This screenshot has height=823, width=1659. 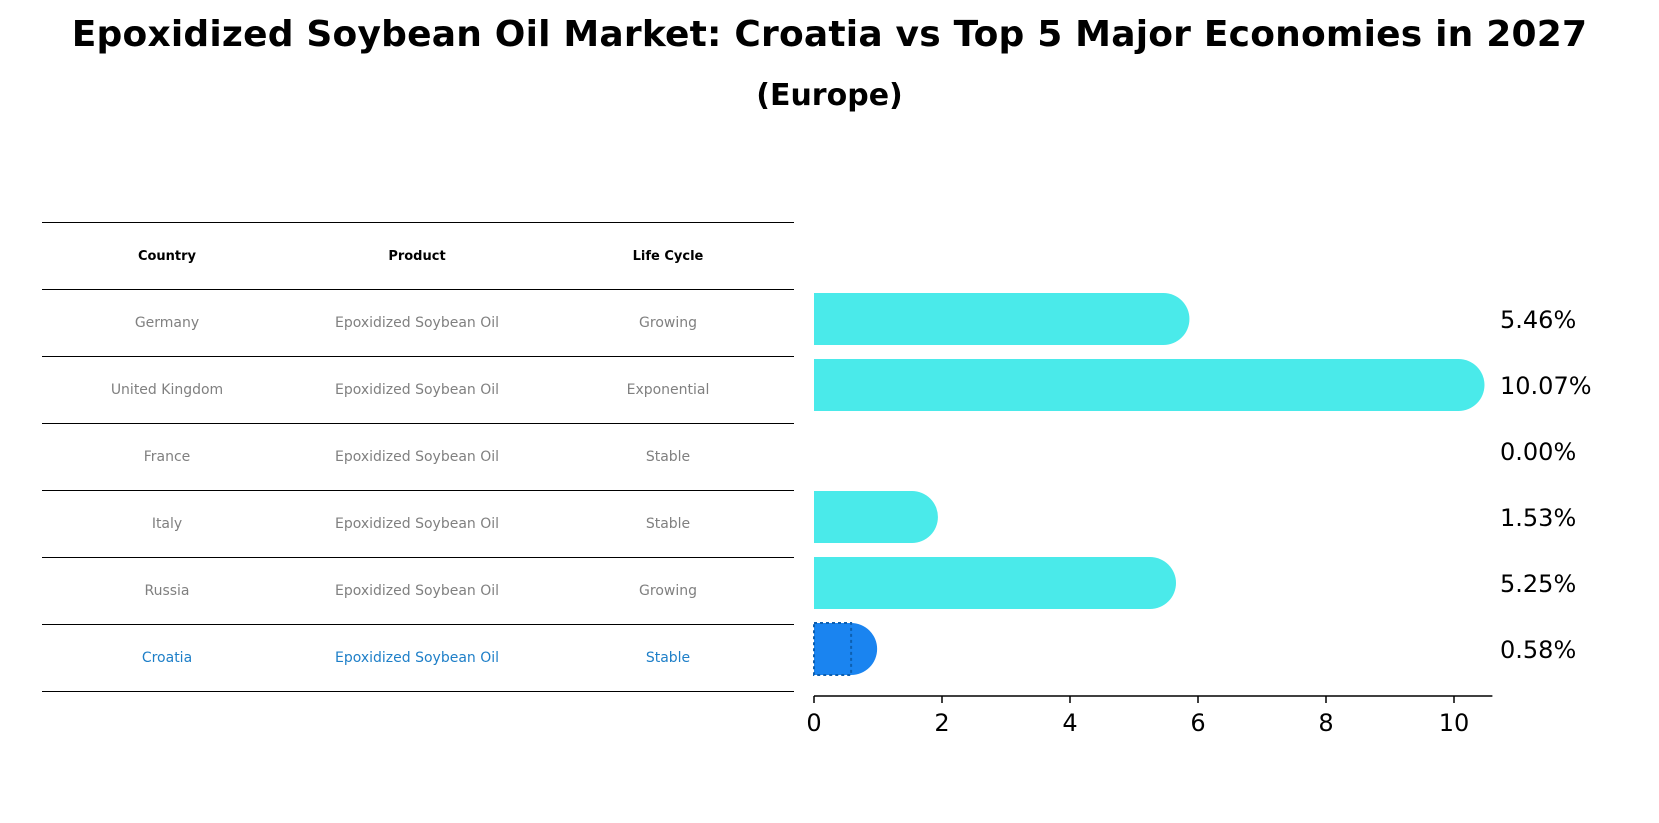 I want to click on cell-country: Russia, so click(x=167, y=591).